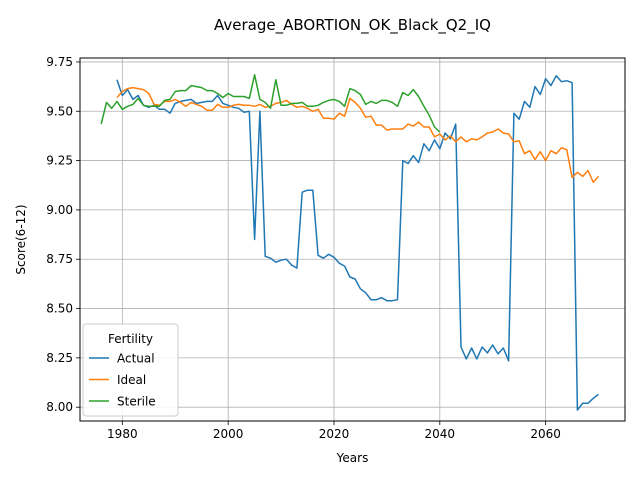  I want to click on x-tick-label: 2040, so click(440, 434).